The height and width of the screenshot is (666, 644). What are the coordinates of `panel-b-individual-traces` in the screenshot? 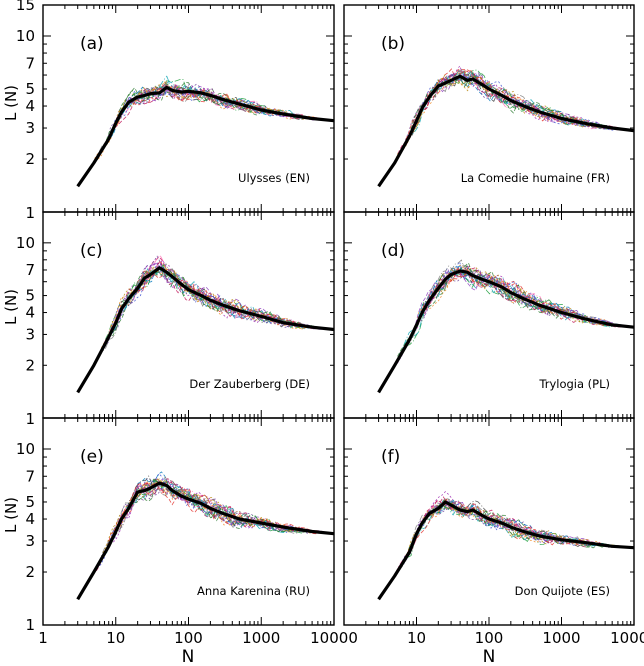 It's located at (514, 114).